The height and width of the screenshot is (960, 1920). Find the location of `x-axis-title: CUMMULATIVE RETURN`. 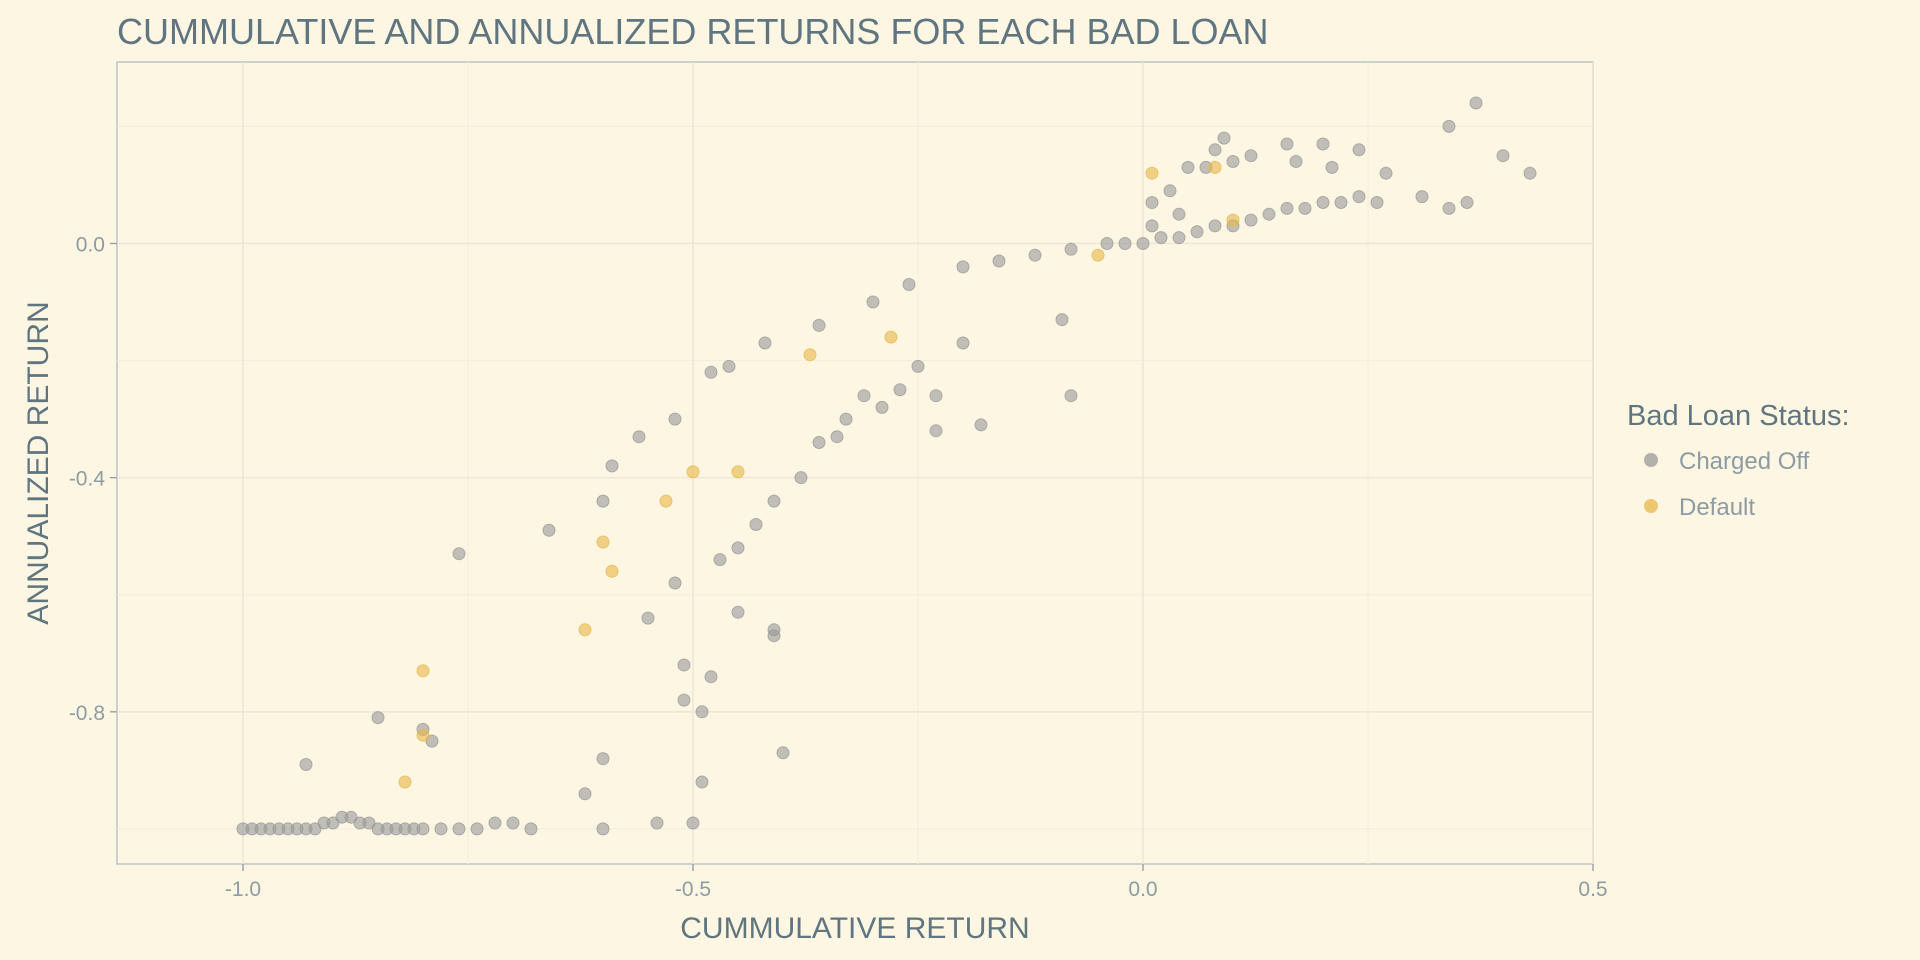

x-axis-title: CUMMULATIVE RETURN is located at coordinates (854, 928).